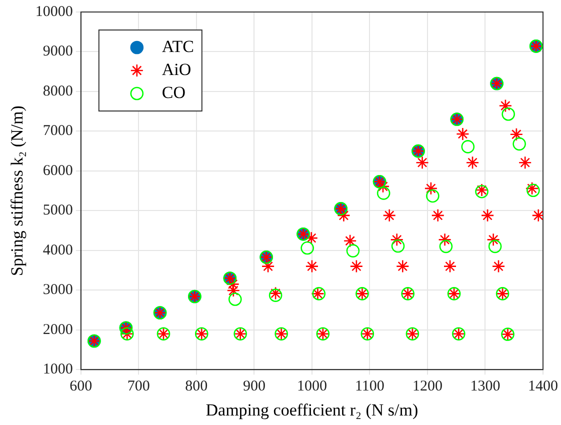  I want to click on x-tick-label: 1200, so click(427, 386).